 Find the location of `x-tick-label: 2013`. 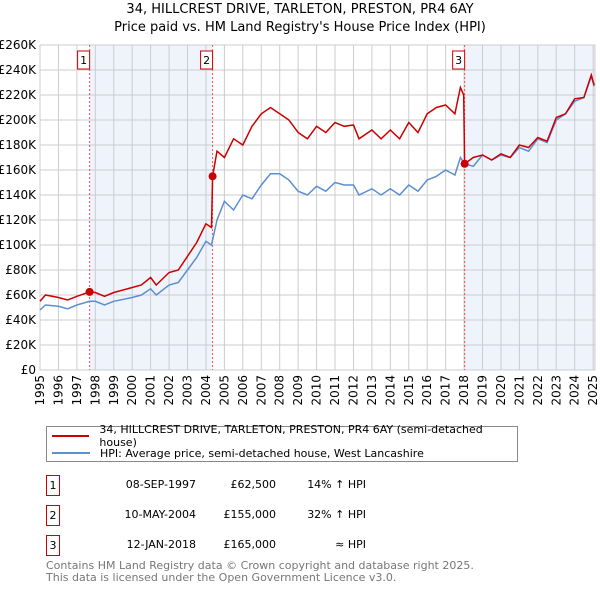

x-tick-label: 2013 is located at coordinates (372, 390).